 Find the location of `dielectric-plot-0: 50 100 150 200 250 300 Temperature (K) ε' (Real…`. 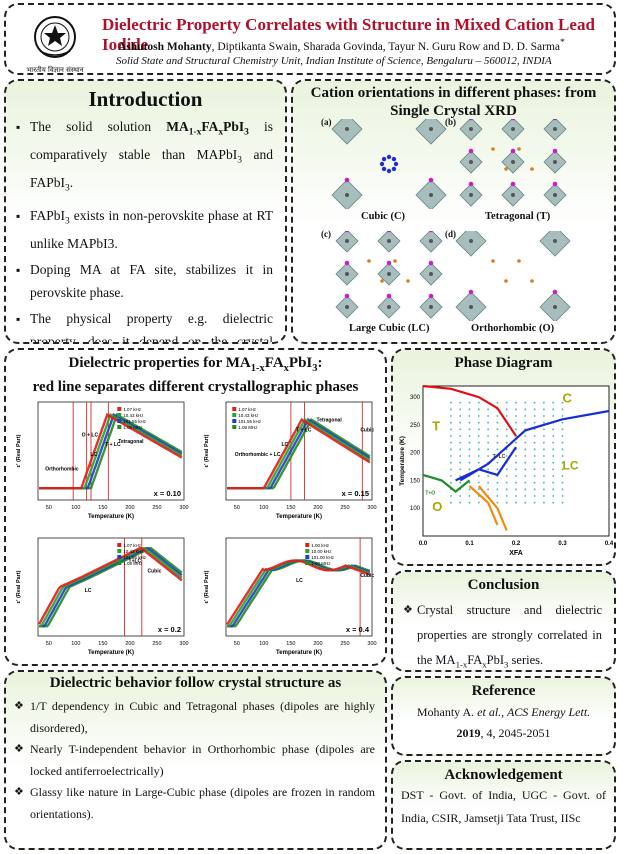

dielectric-plot-0: 50 100 150 200 250 300 Temperature (K) ε' (Real… is located at coordinates (101, 458).